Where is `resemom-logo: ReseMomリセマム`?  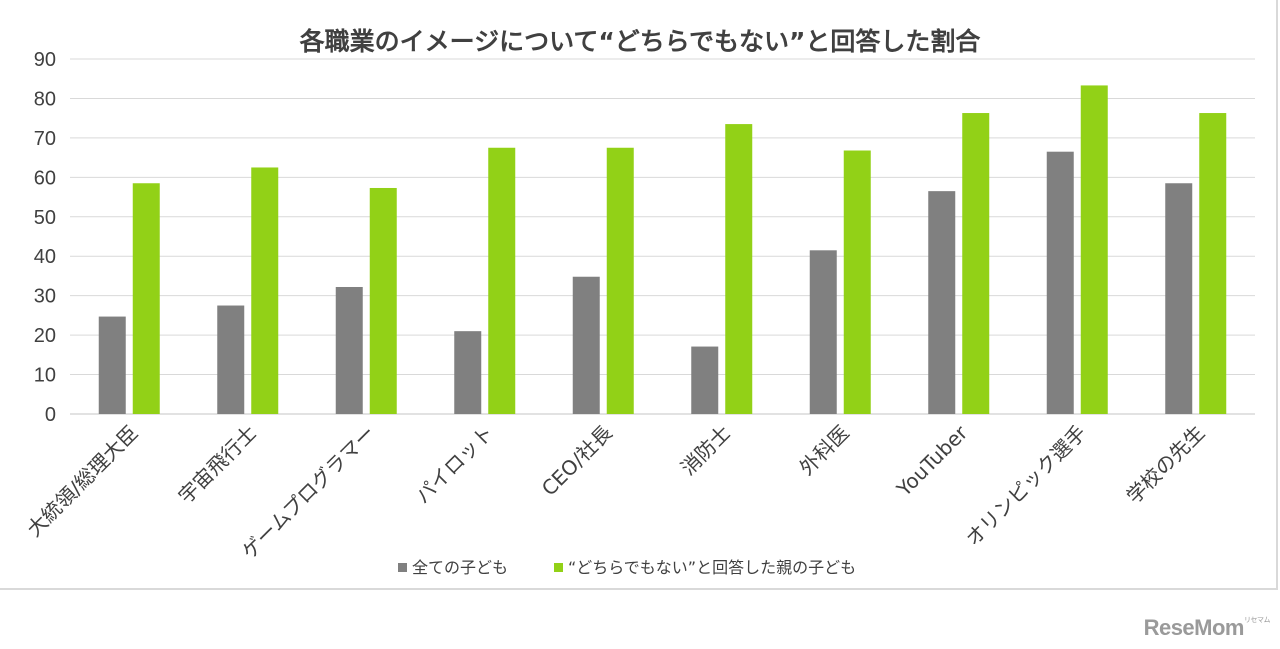 resemom-logo: ReseMomリセマム is located at coordinates (1207, 628).